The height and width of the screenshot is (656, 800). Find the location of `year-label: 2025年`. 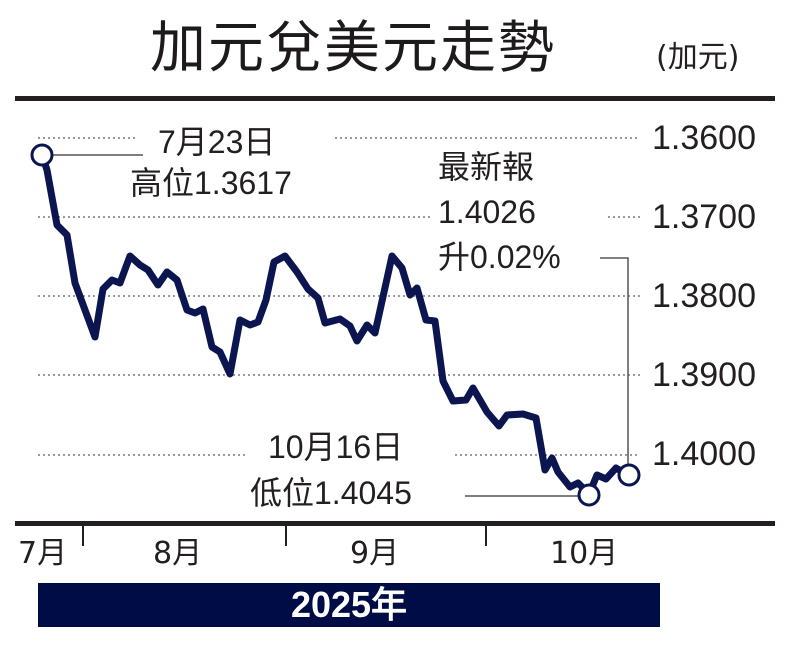

year-label: 2025年 is located at coordinates (349, 604).